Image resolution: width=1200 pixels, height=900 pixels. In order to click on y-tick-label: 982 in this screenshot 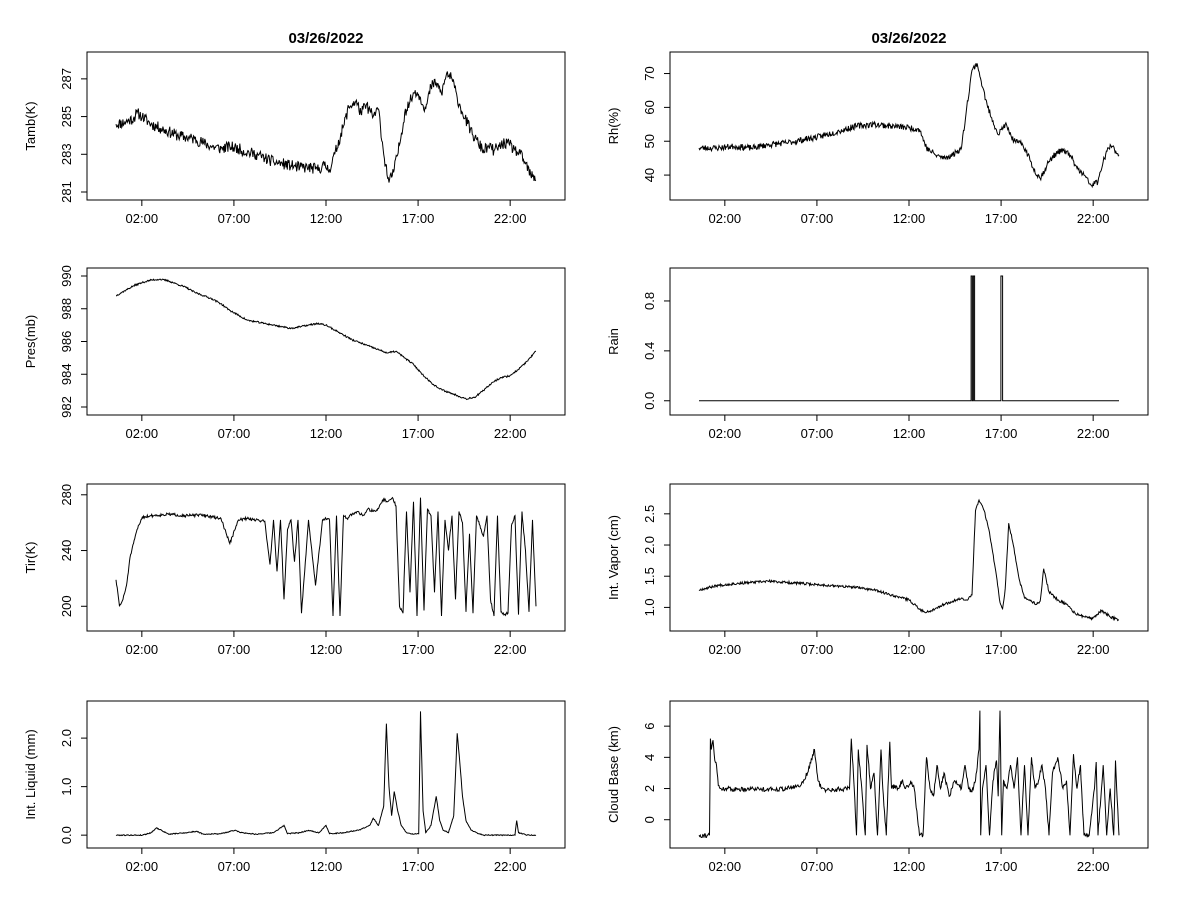, I will do `click(66, 407)`.